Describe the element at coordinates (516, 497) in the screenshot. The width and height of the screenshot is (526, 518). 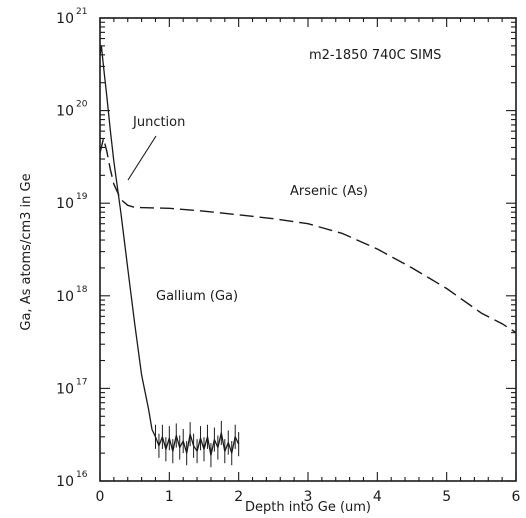
I see `x-tick-label: 6` at that location.